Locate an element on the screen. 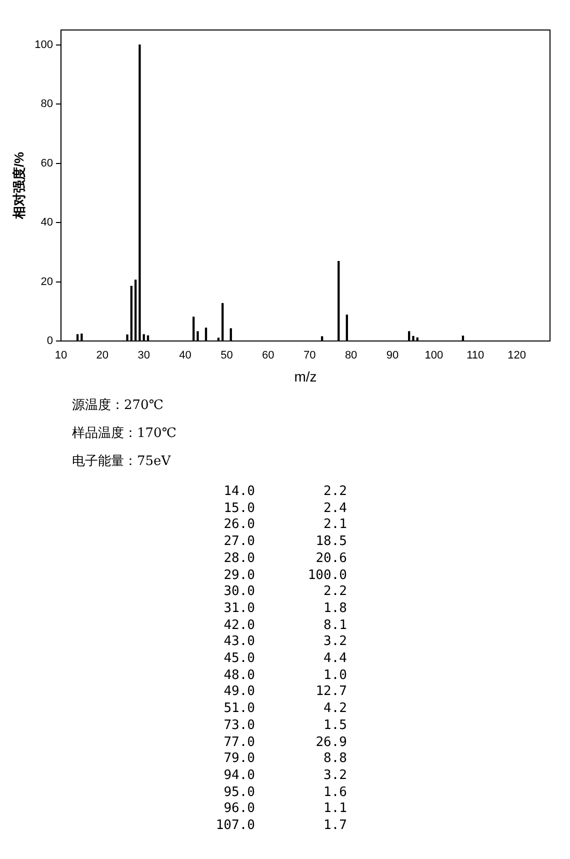 This screenshot has width=570, height=859. text: 31.0 is located at coordinates (239, 608).